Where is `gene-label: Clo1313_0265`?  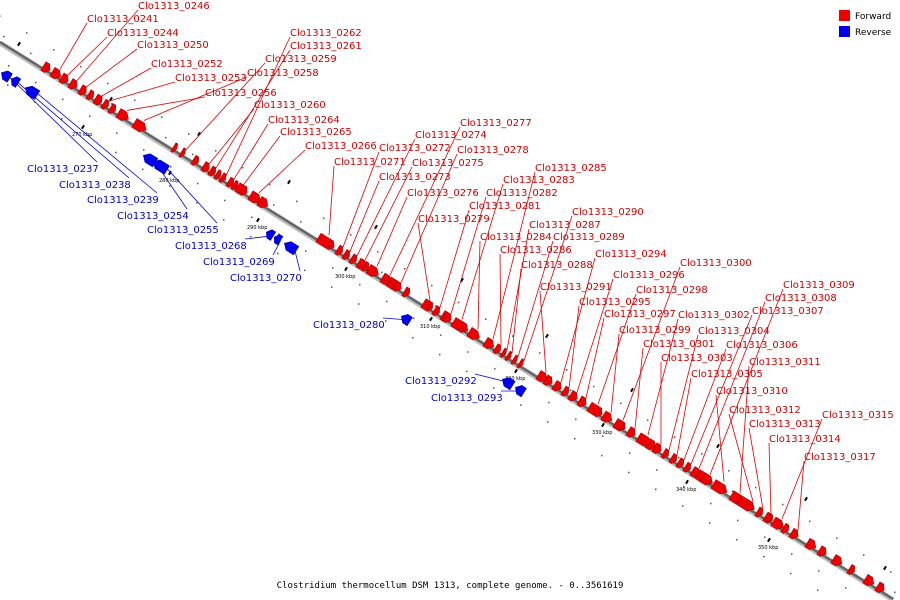 gene-label: Clo1313_0265 is located at coordinates (316, 132).